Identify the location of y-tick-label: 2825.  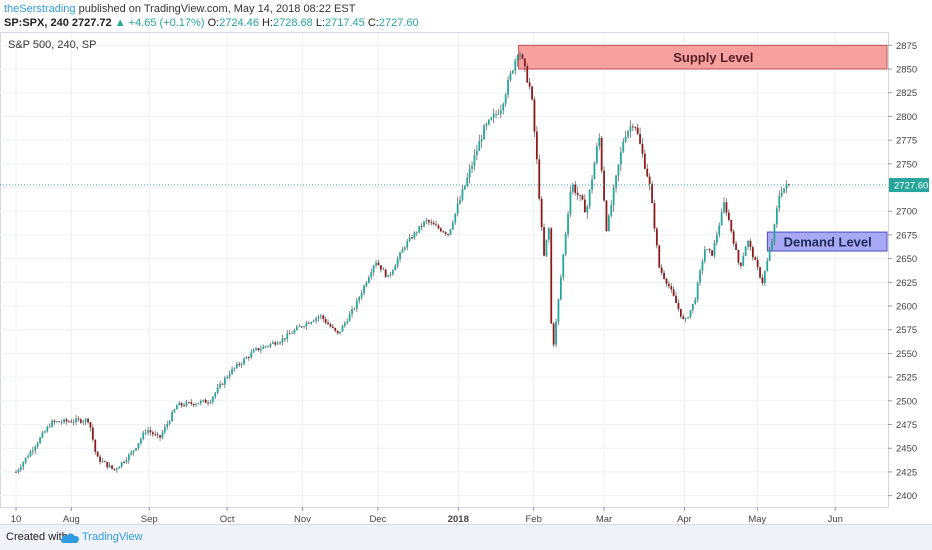
(906, 93).